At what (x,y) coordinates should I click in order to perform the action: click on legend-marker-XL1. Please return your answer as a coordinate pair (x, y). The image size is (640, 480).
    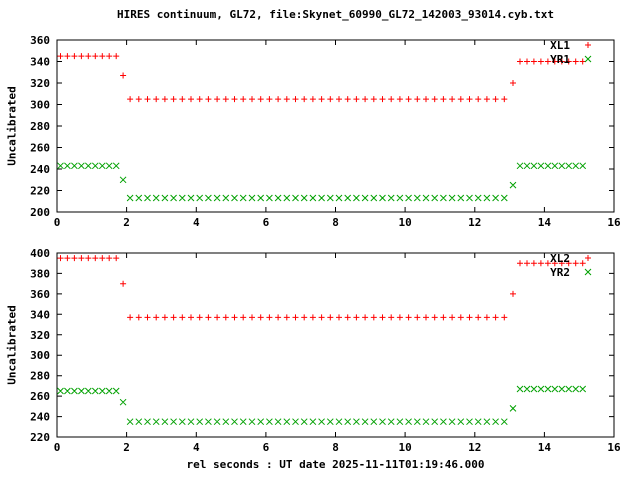
    Looking at the image, I should click on (588, 45).